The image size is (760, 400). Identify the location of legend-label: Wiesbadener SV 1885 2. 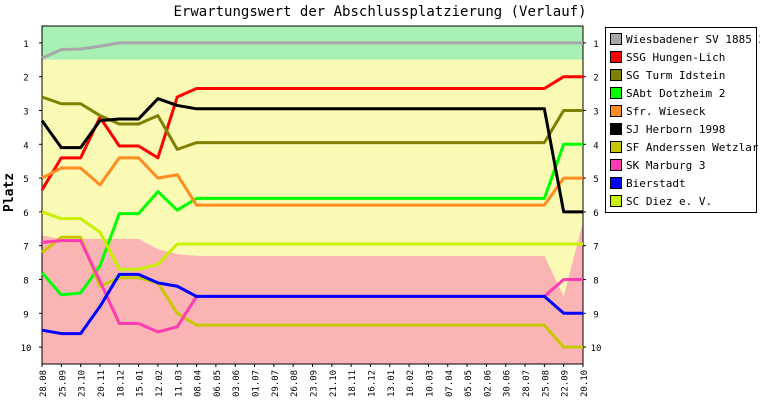
(693, 39).